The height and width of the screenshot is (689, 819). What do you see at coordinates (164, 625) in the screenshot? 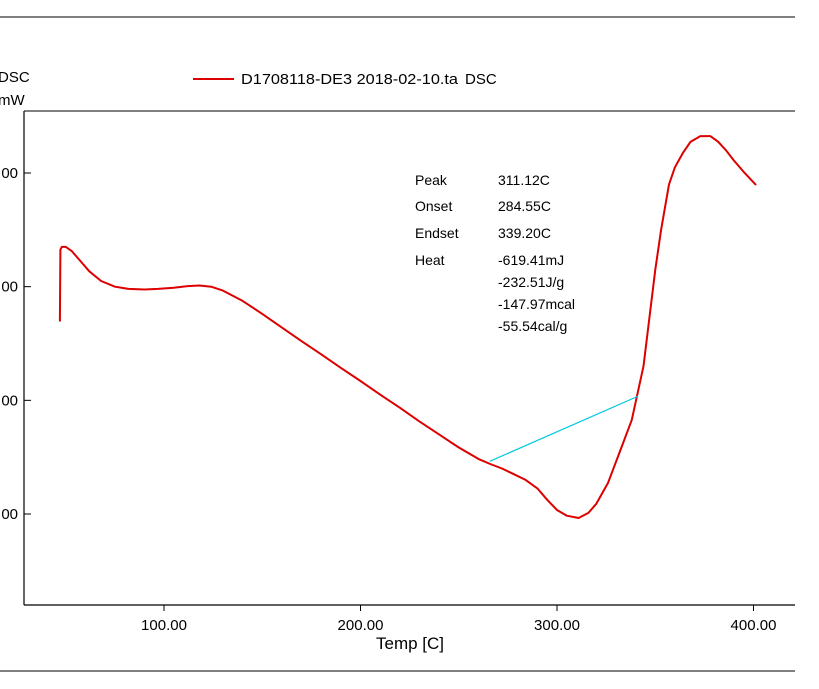
I see `x-tick-label-0: 100.00` at bounding box center [164, 625].